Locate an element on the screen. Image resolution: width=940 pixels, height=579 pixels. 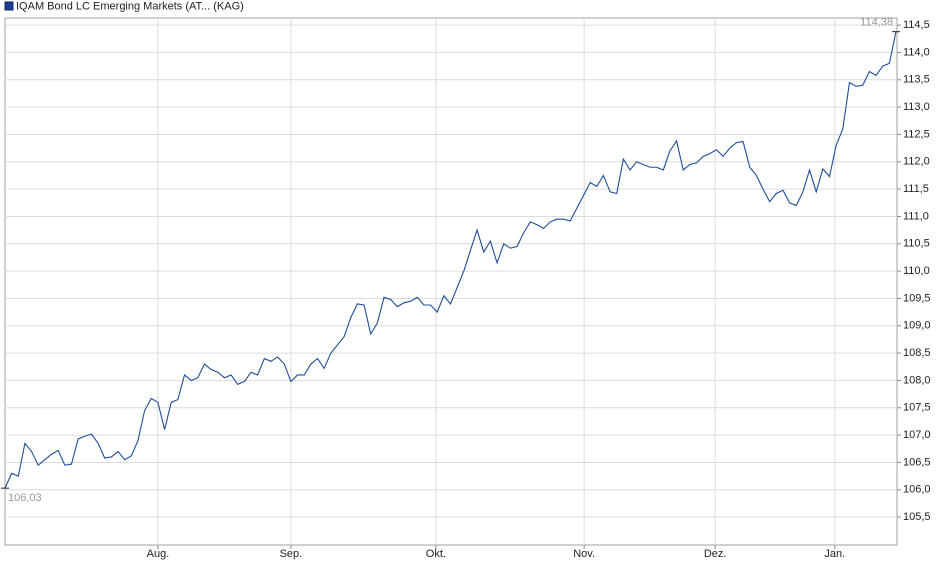
y-tick-label: 109,5 is located at coordinates (917, 298).